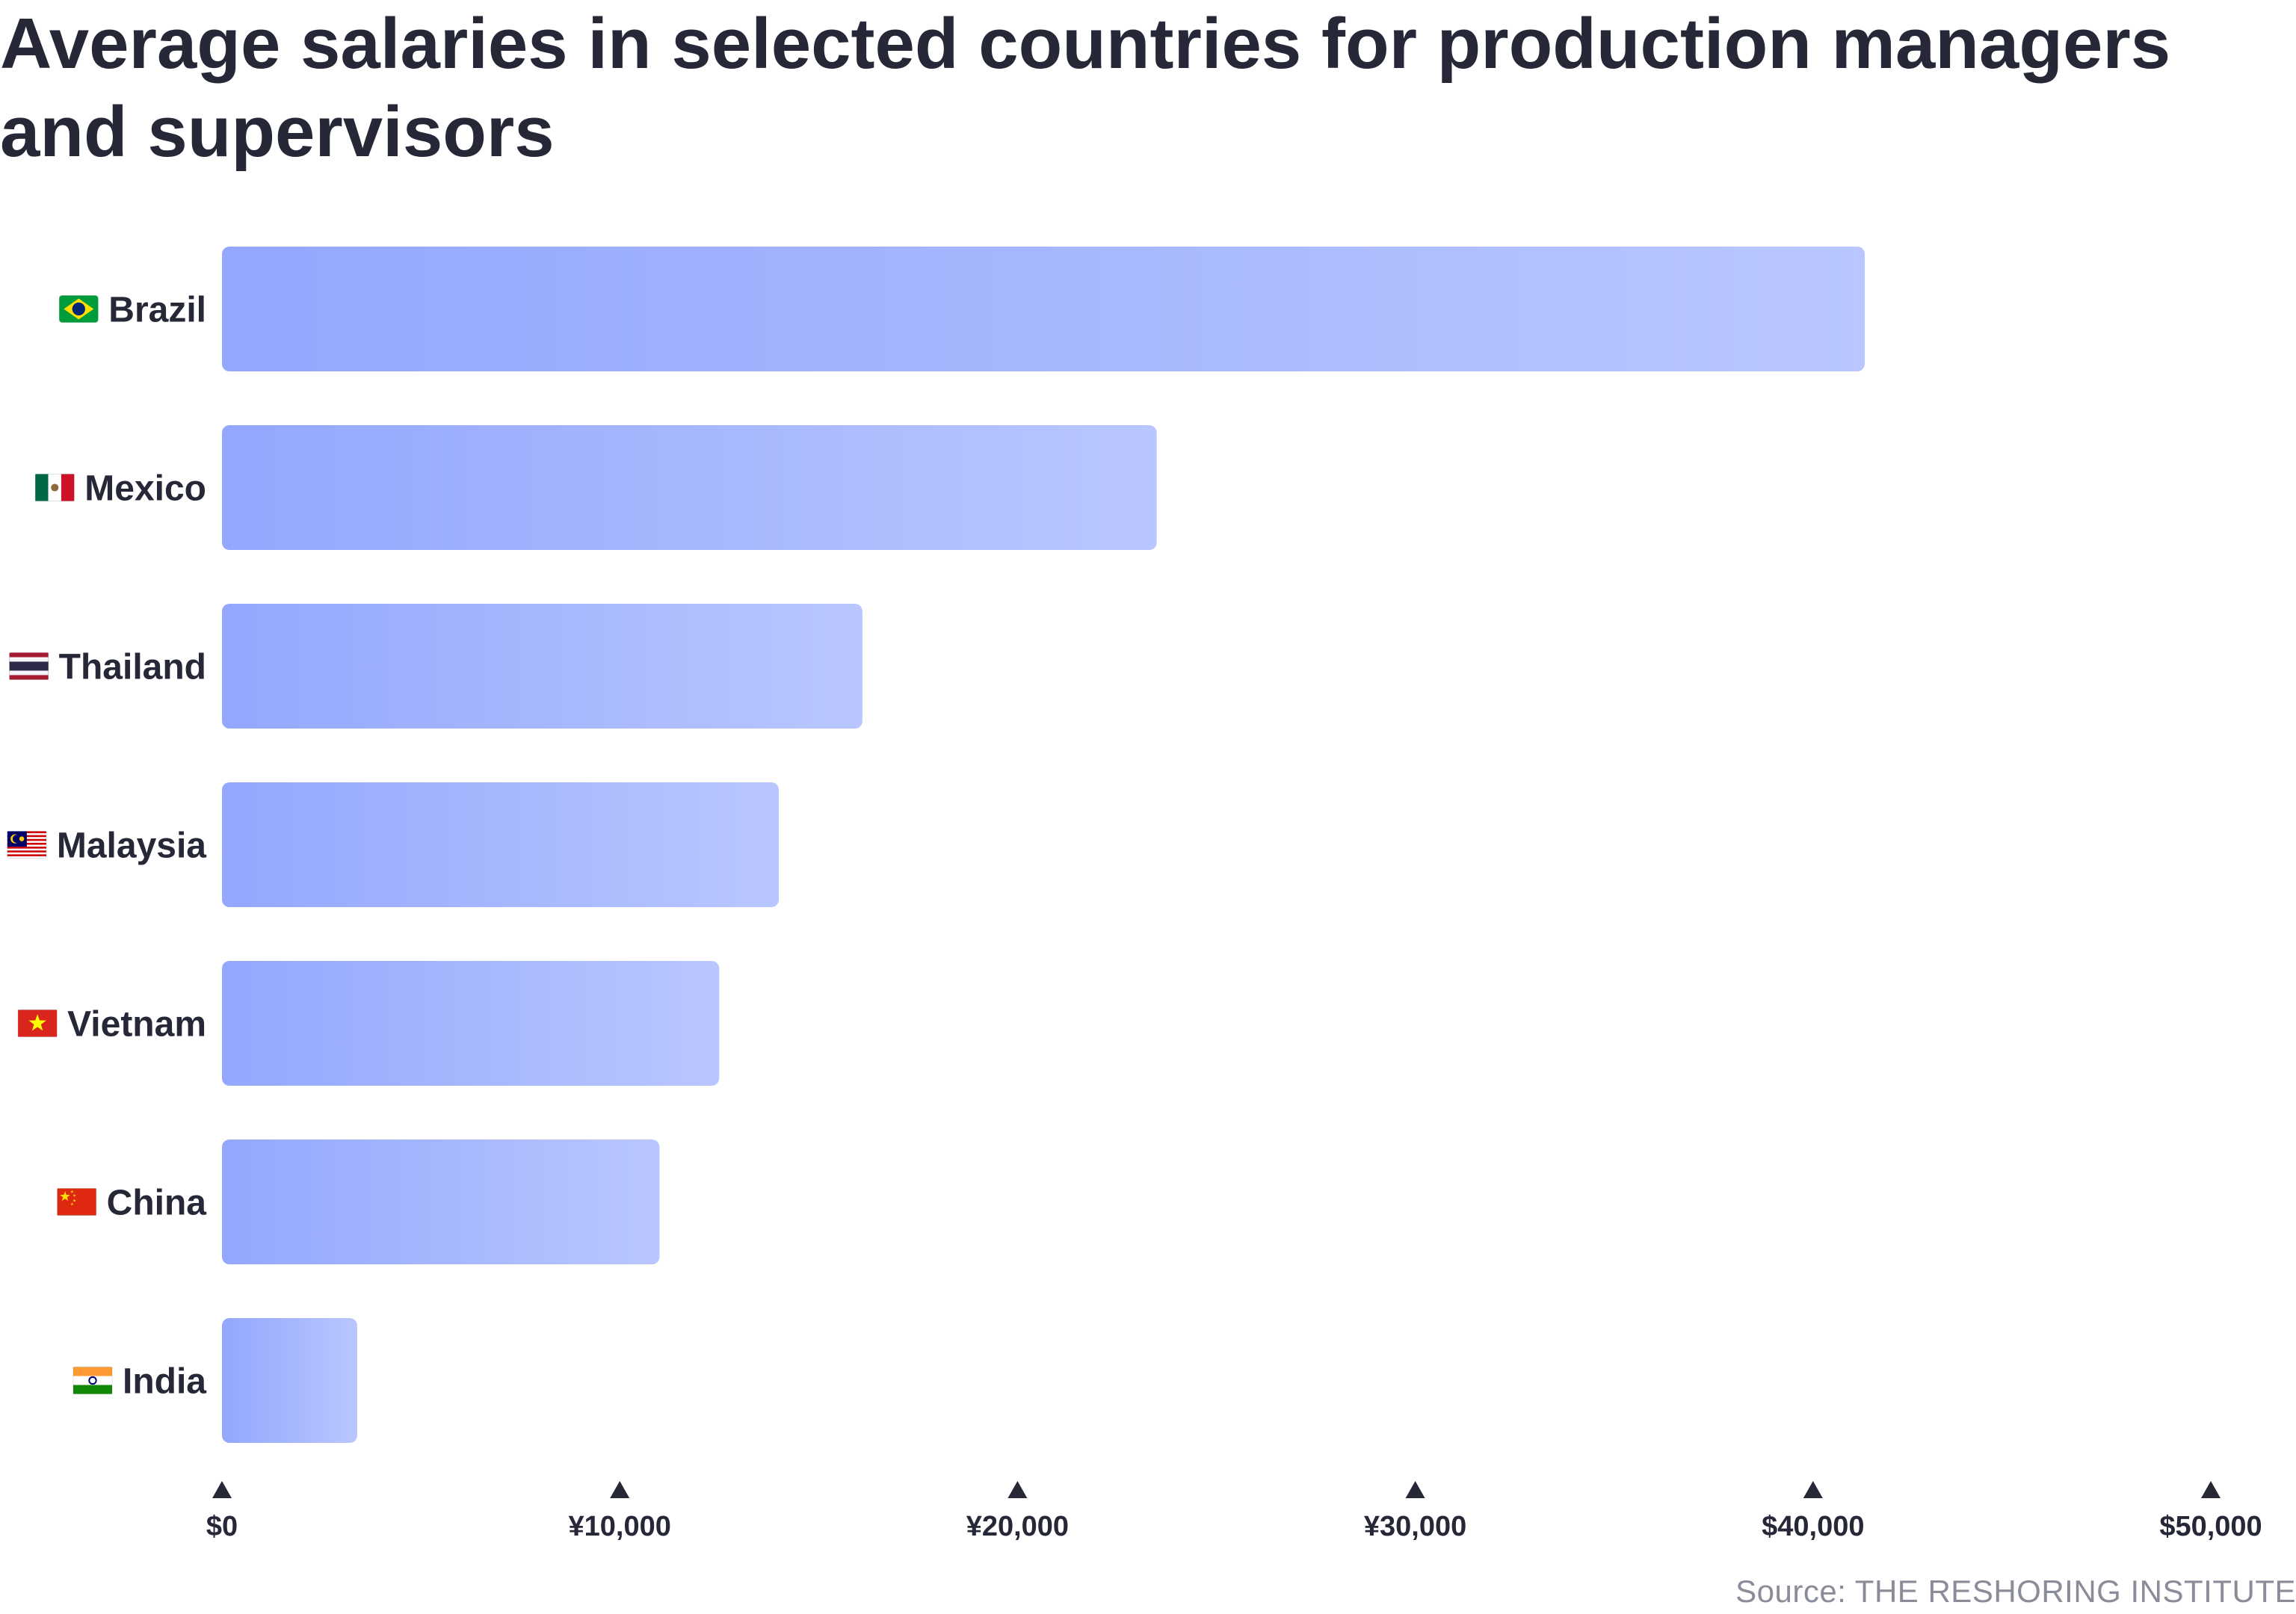 The image size is (2296, 1614). What do you see at coordinates (132, 667) in the screenshot?
I see `category-label-thailand: Thailand` at bounding box center [132, 667].